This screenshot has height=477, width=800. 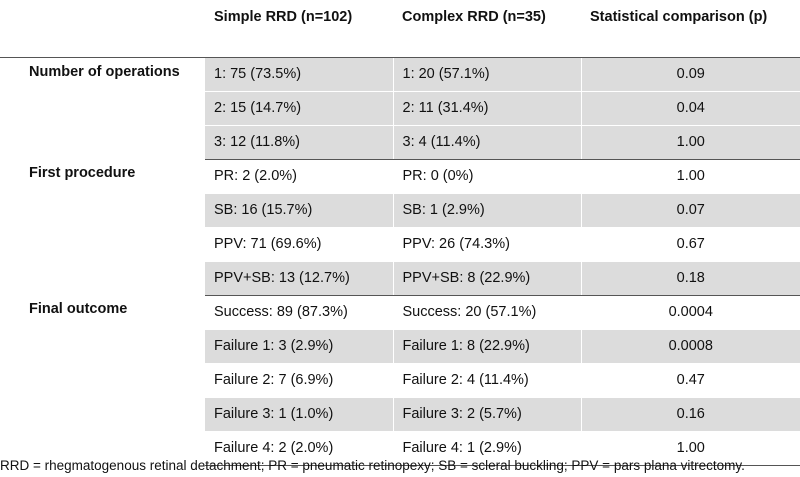 I want to click on cell-complex: Failure 4: 1 (2.9%), so click(x=487, y=448).